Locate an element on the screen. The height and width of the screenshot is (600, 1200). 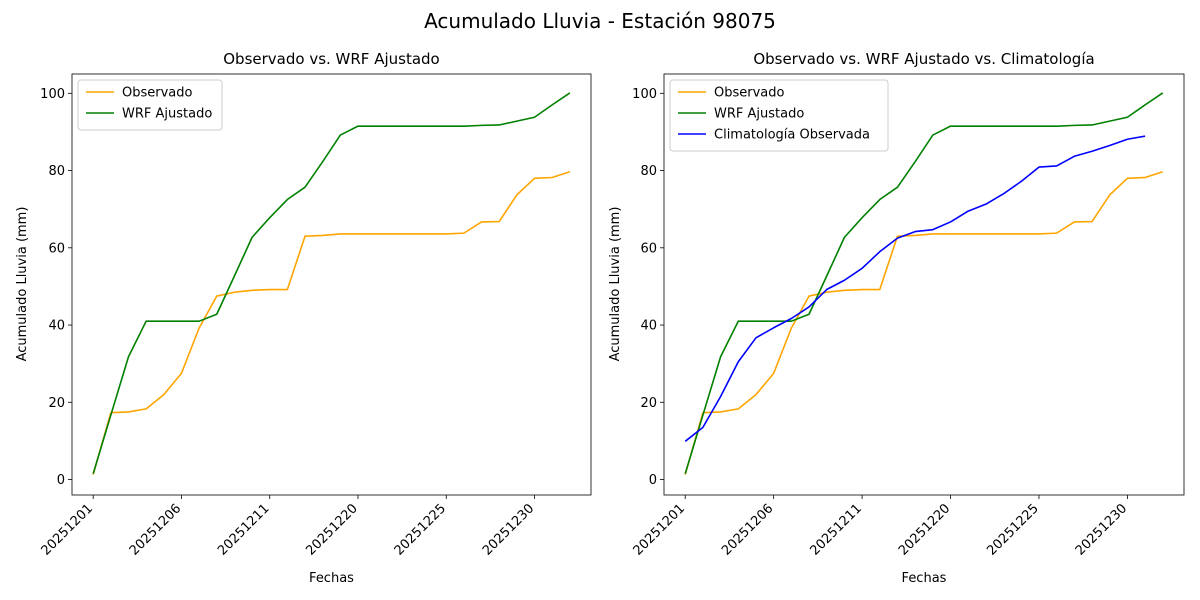
left-plot-title: Observado vs. WRF Ajustado is located at coordinates (331, 59).